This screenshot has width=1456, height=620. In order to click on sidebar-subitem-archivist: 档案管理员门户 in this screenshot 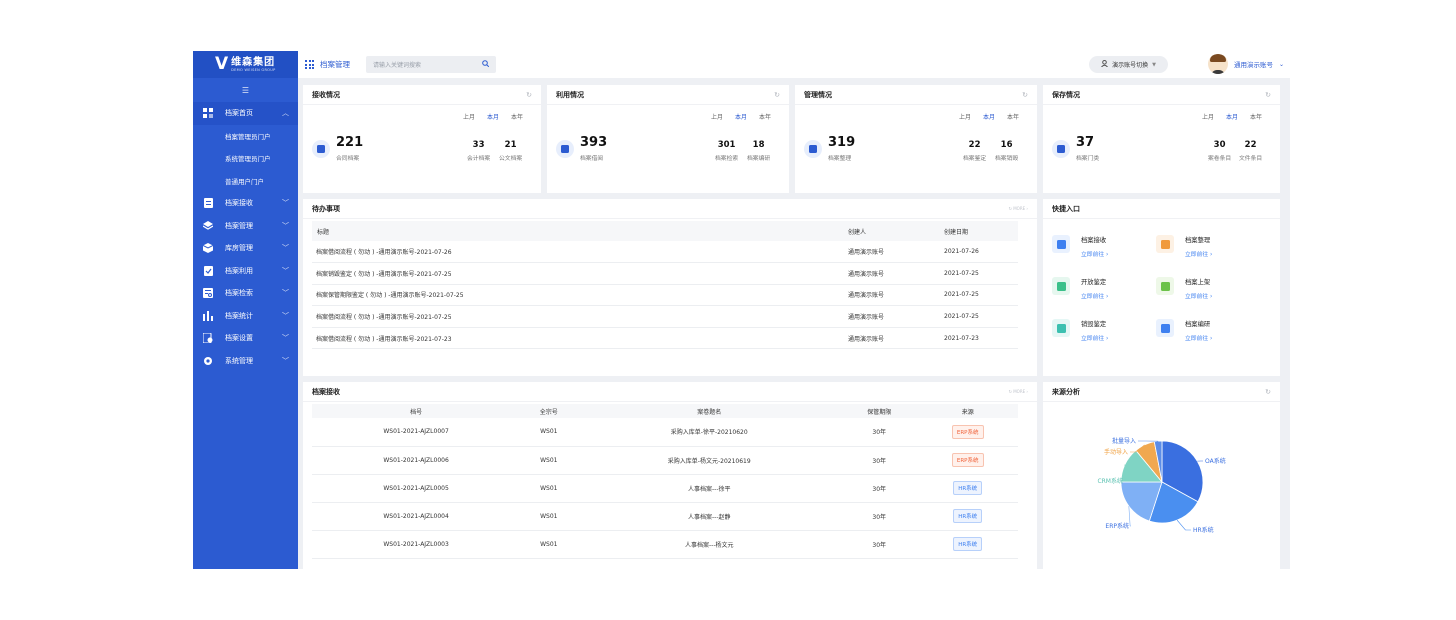, I will do `click(248, 136)`.